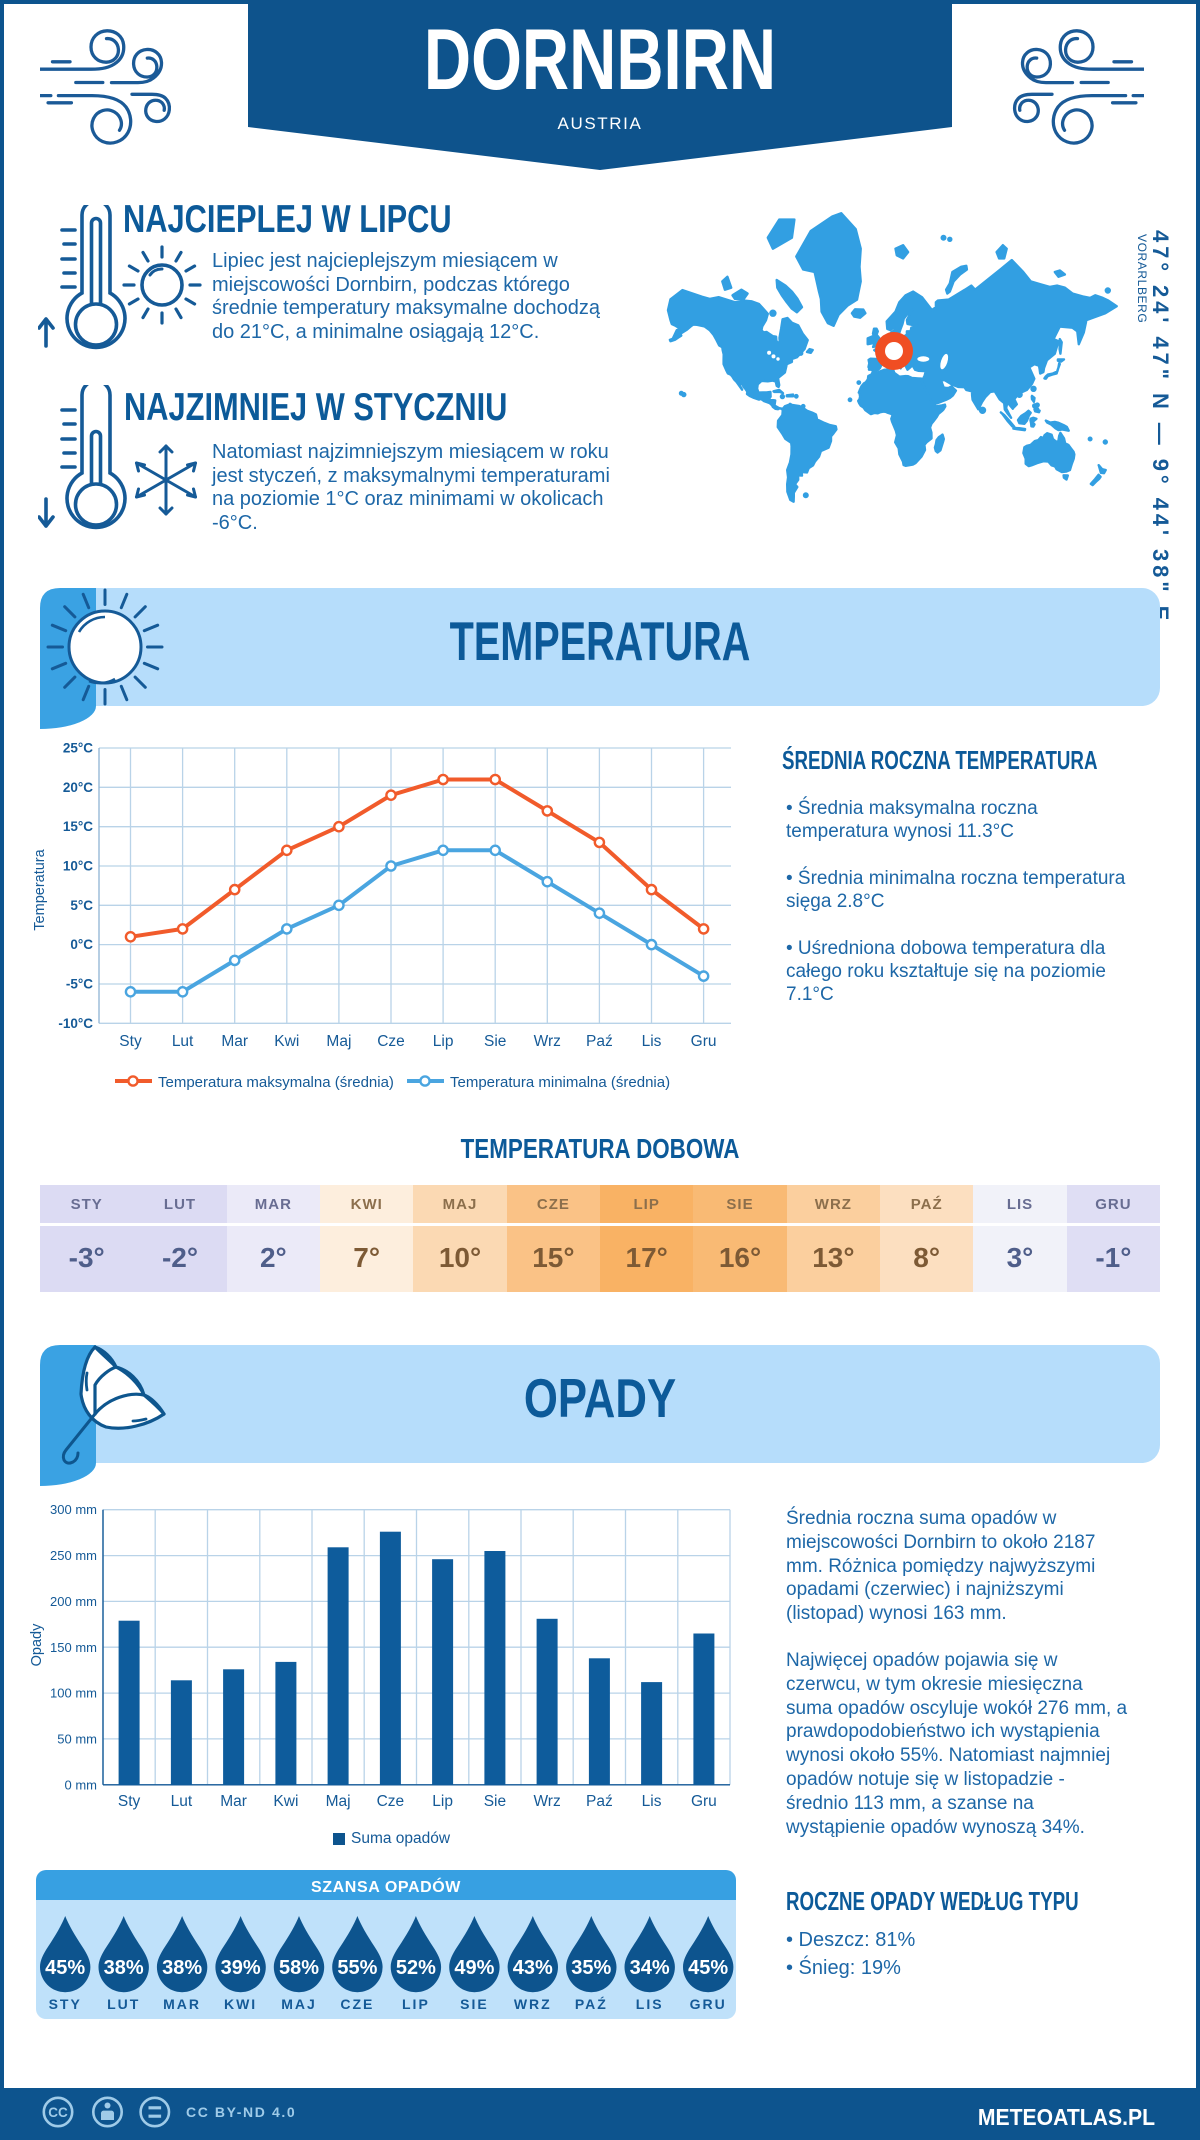  I want to click on svg-text: 150 mm, so click(73, 1647).